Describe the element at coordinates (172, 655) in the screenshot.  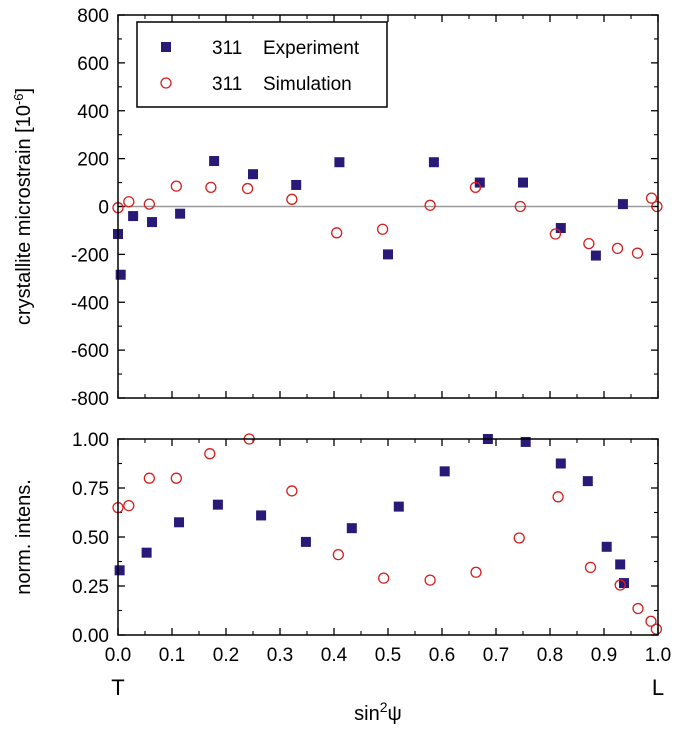
I see `x-tick-label: 0.1` at that location.